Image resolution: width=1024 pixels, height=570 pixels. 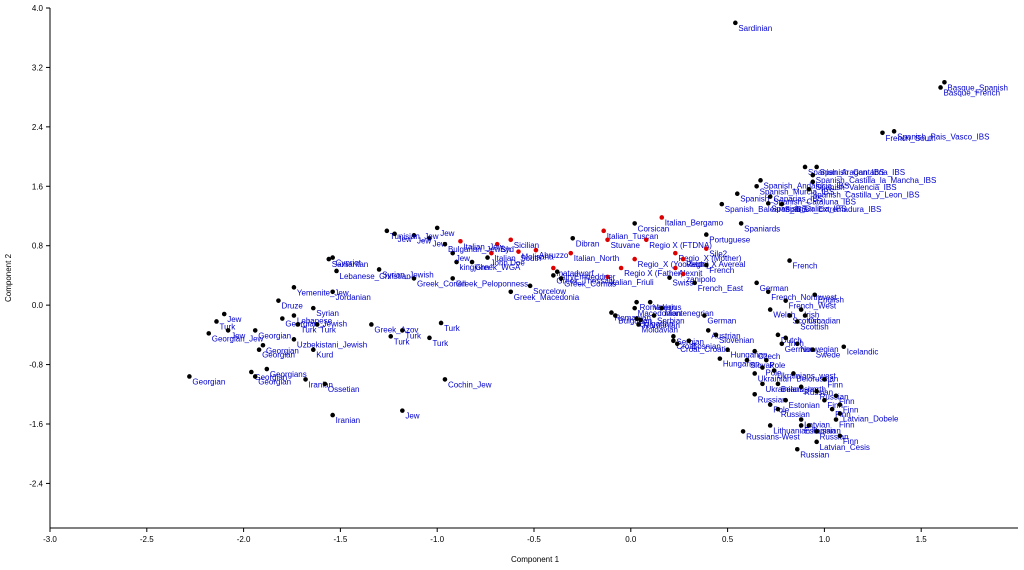 What do you see at coordinates (596, 258) in the screenshot?
I see `point-label: Italian_North` at bounding box center [596, 258].